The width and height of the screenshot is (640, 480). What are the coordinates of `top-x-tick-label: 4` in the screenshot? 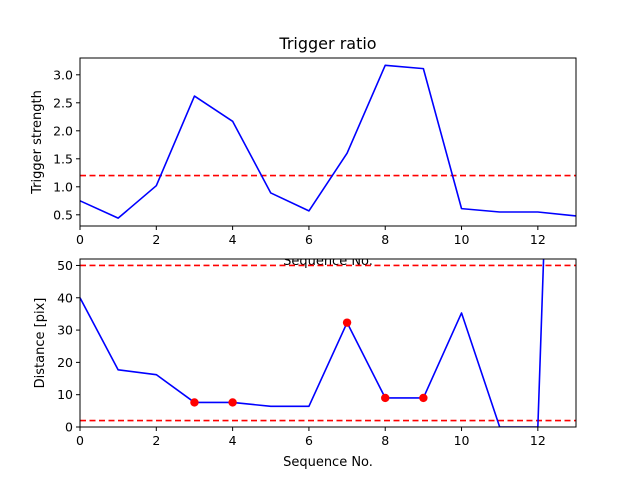 It's located at (233, 239).